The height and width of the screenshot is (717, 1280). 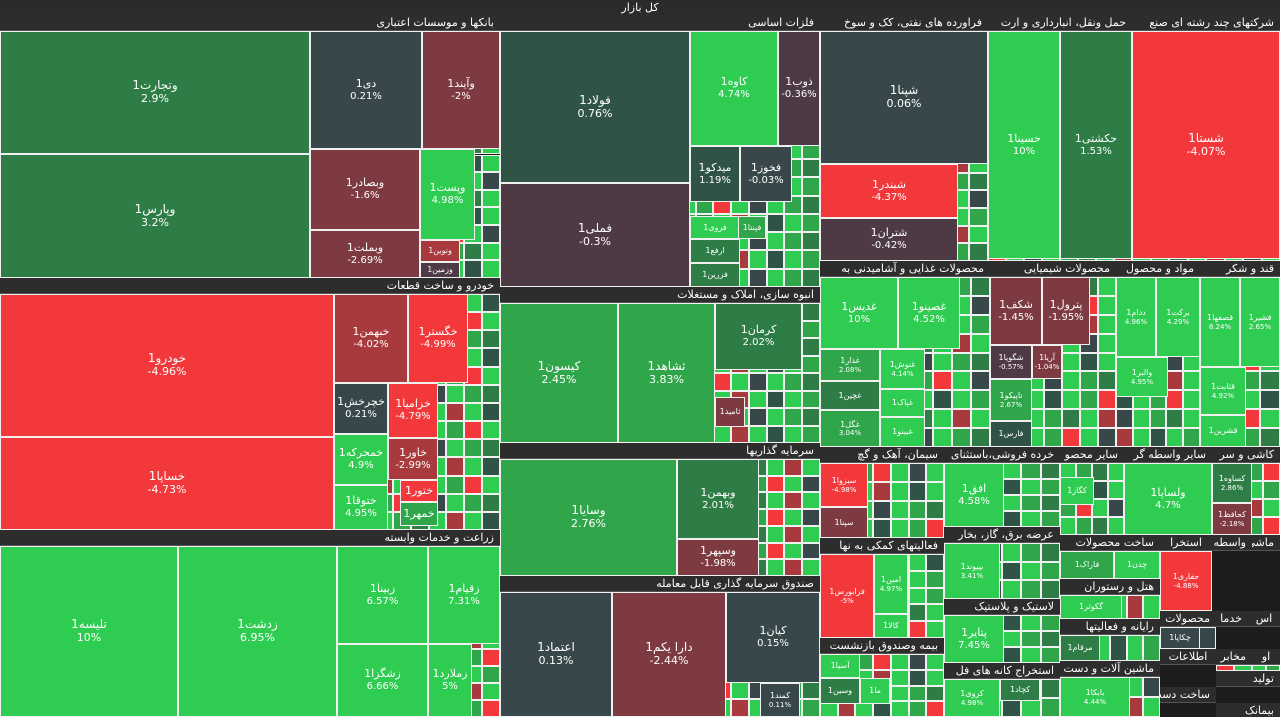 What do you see at coordinates (1206, 138) in the screenshot?
I see `sector-5: شرکتهای چند رشته ای صنع شستا1 -4.07%` at bounding box center [1206, 138].